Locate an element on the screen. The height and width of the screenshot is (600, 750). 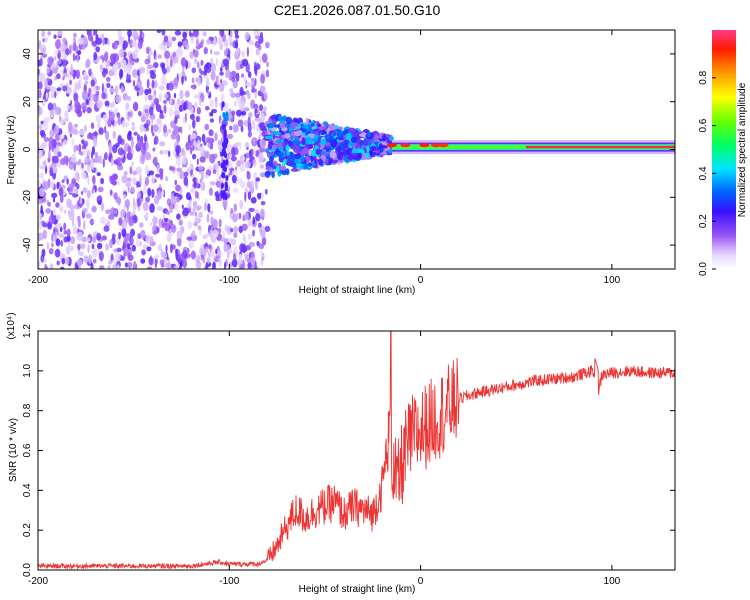
spectrogram-x-tick-label: -100 is located at coordinates (229, 280).